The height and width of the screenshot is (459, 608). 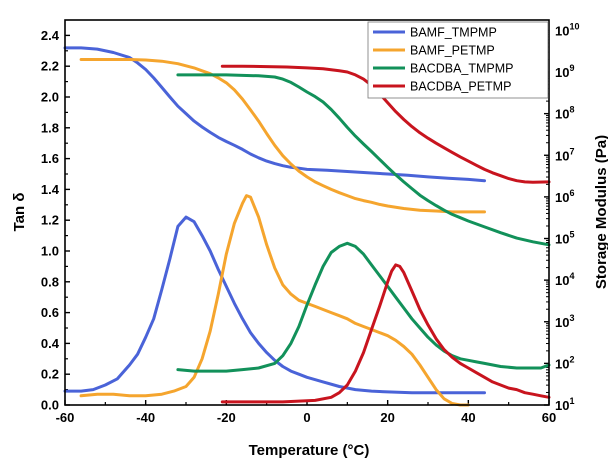 I want to click on y2-tick-label: 10⁵, so click(x=564, y=238).